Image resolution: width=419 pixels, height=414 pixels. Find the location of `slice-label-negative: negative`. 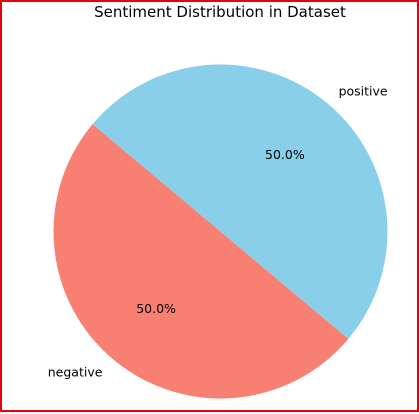

slice-label-negative: negative is located at coordinates (75, 372).